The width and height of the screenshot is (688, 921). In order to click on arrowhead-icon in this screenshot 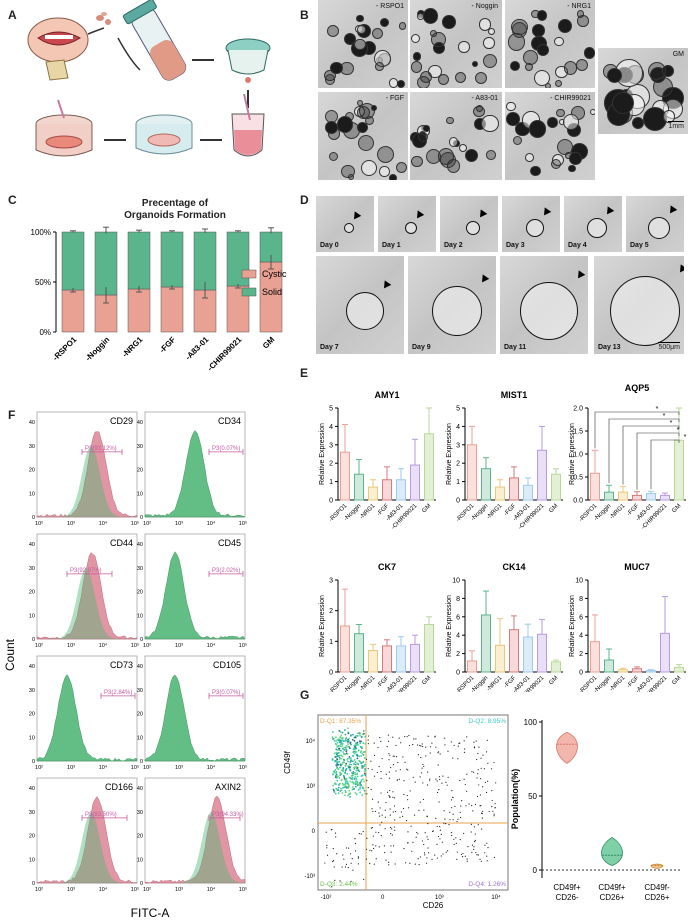, I will do `click(356, 216)`.